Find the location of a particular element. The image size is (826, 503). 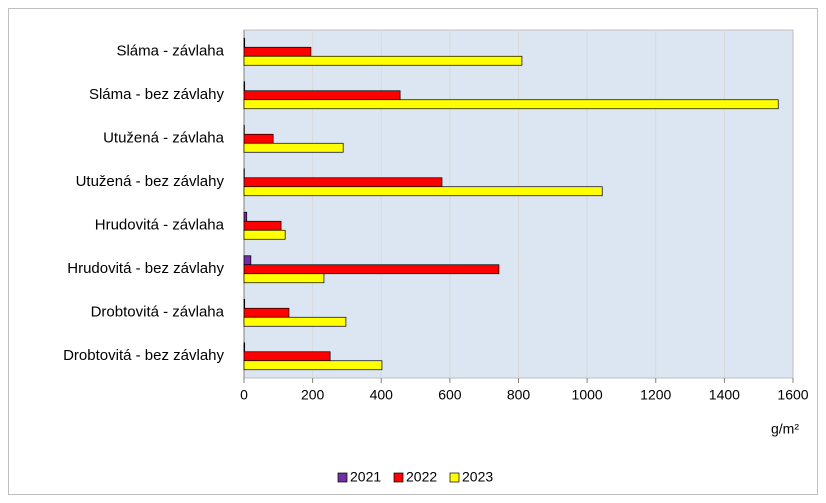

x-tick-label: 800 is located at coordinates (519, 395).